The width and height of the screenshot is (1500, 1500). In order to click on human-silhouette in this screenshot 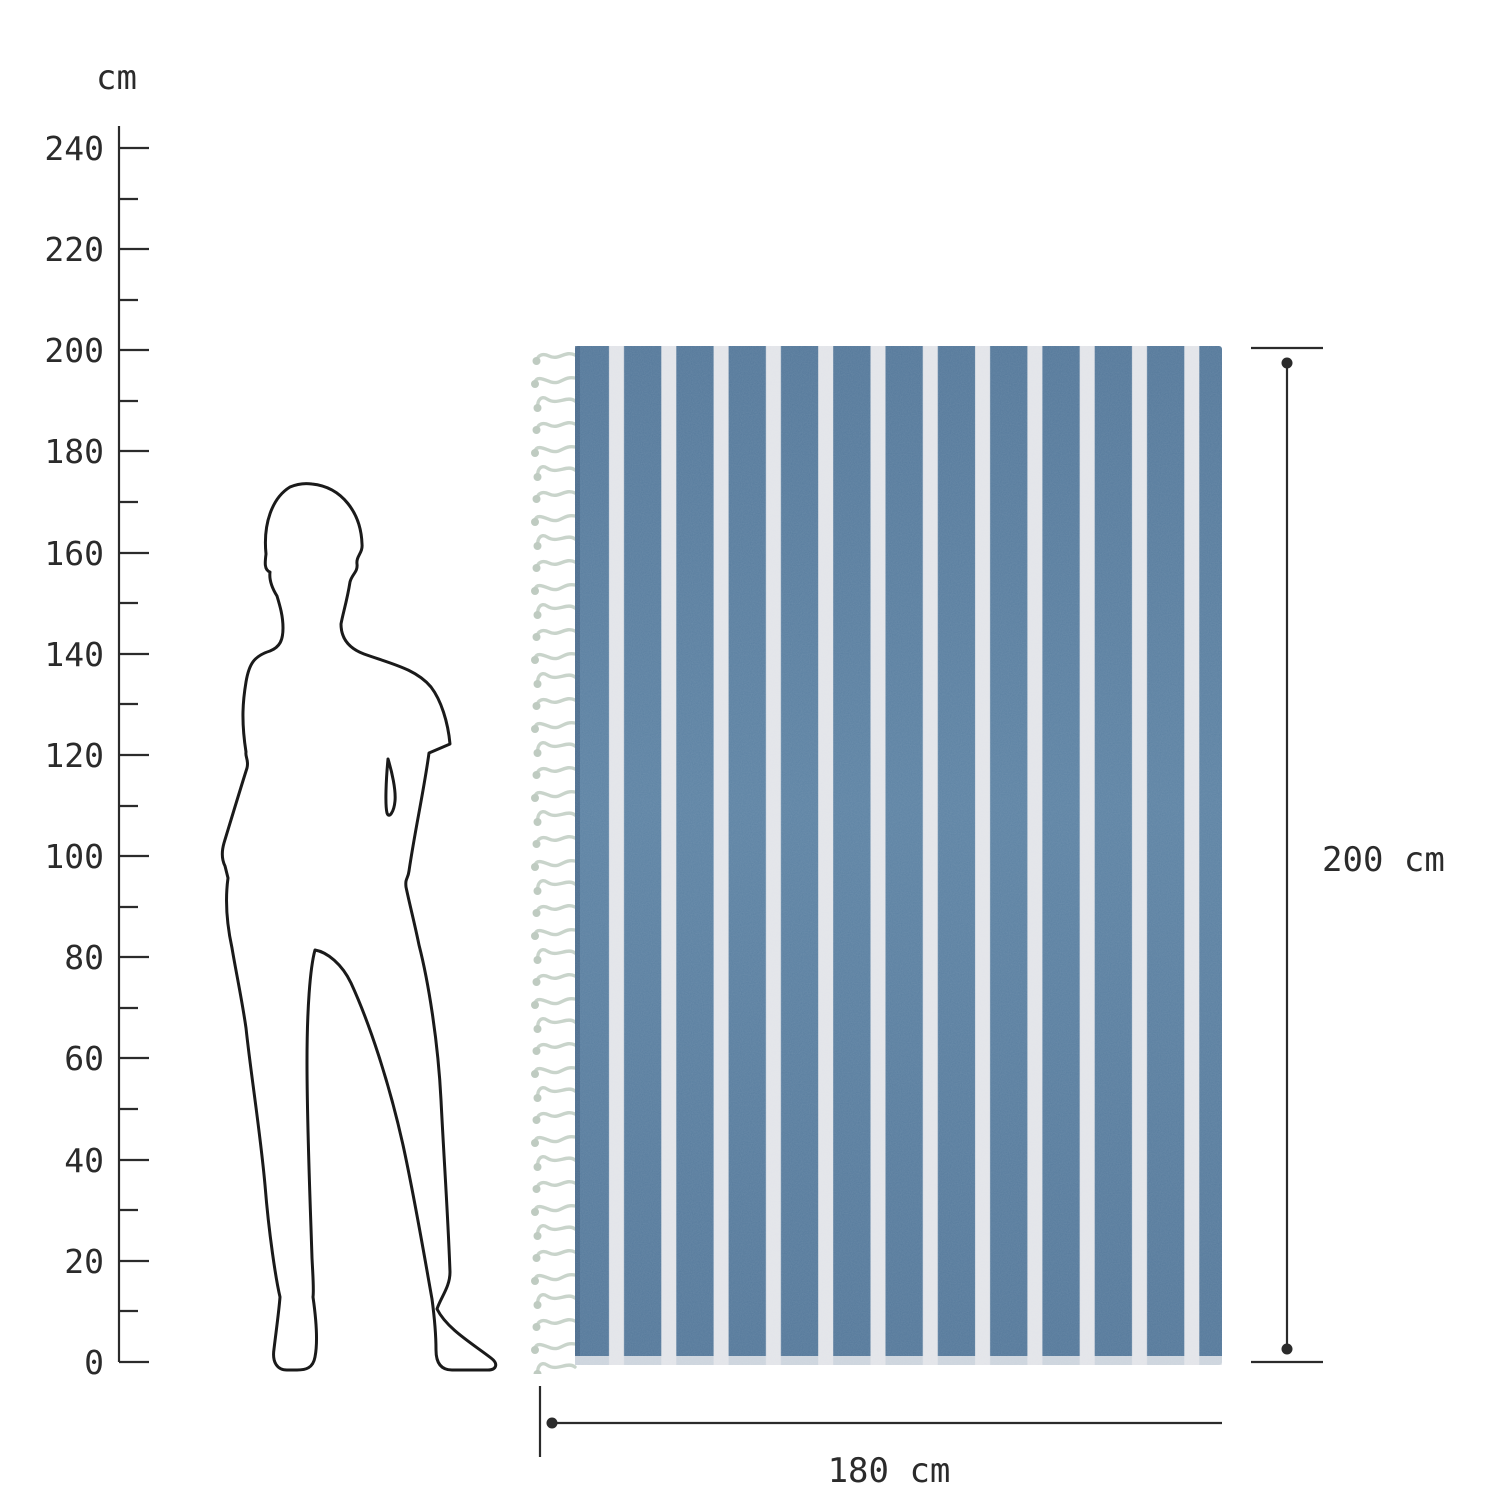, I will do `click(359, 927)`.